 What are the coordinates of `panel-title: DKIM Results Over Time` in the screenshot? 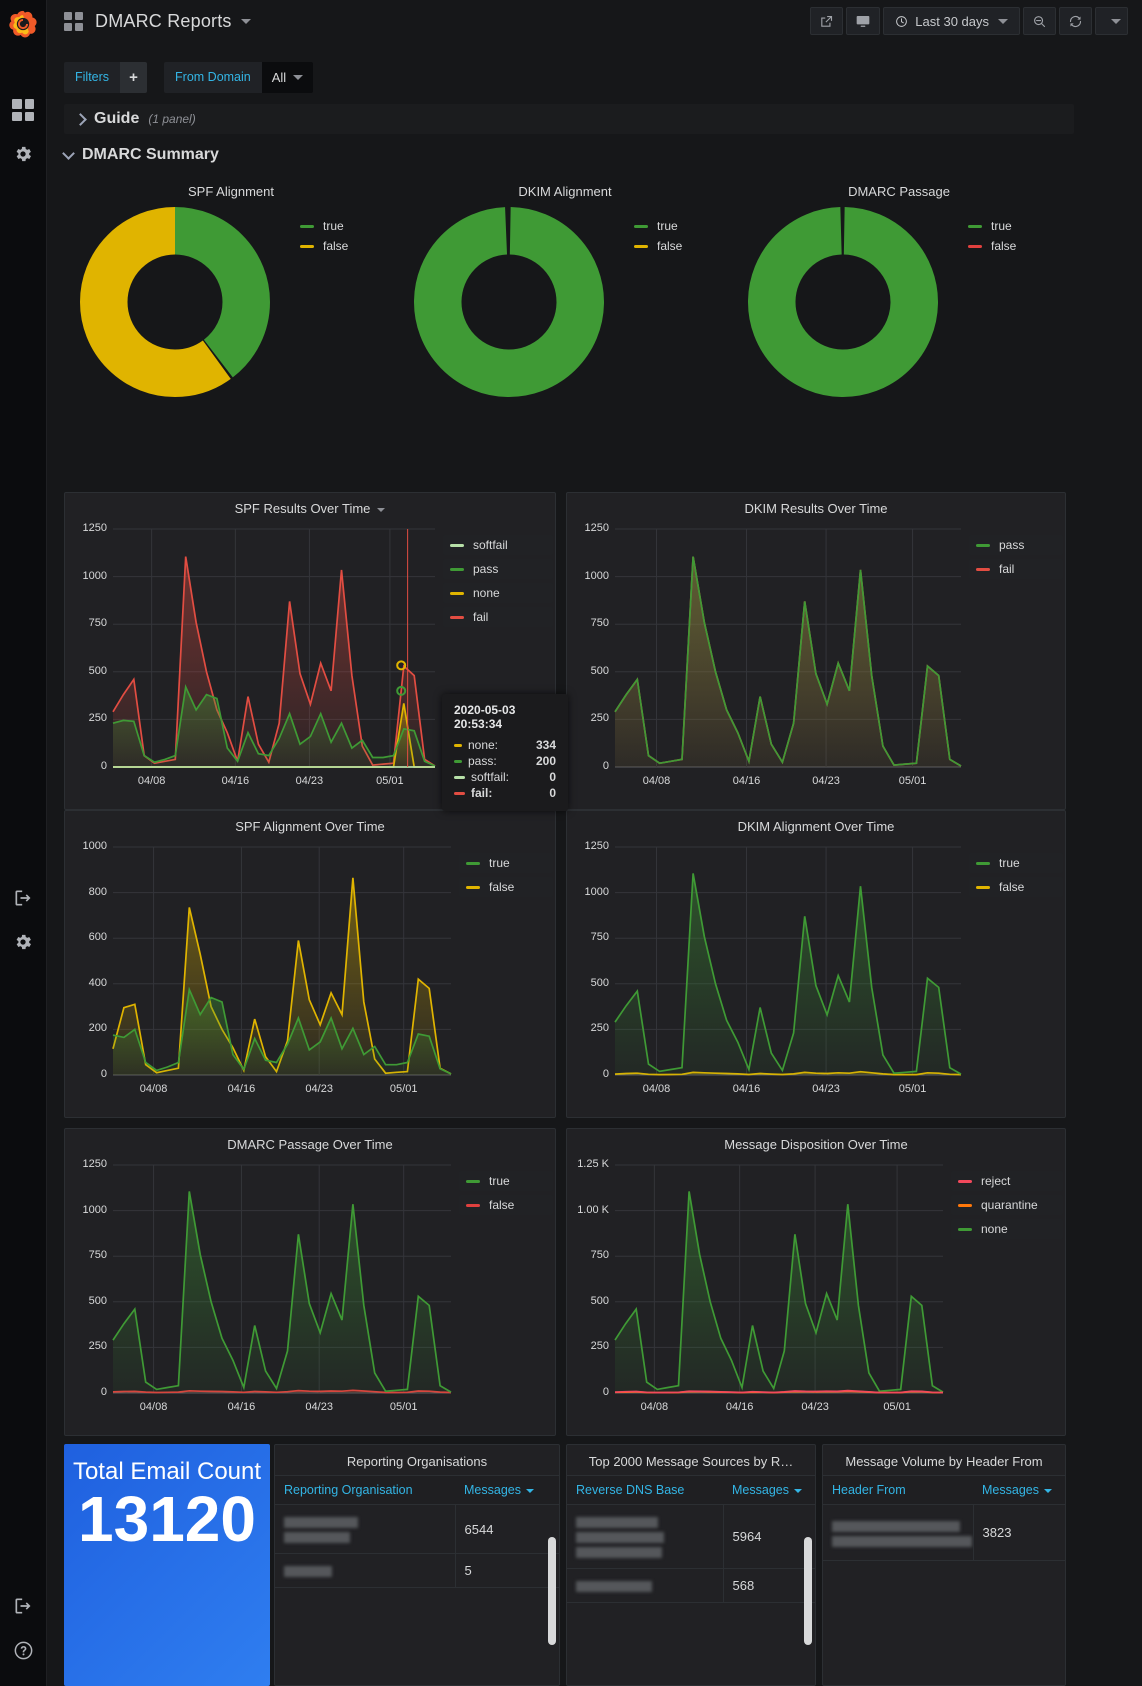 It's located at (816, 508).